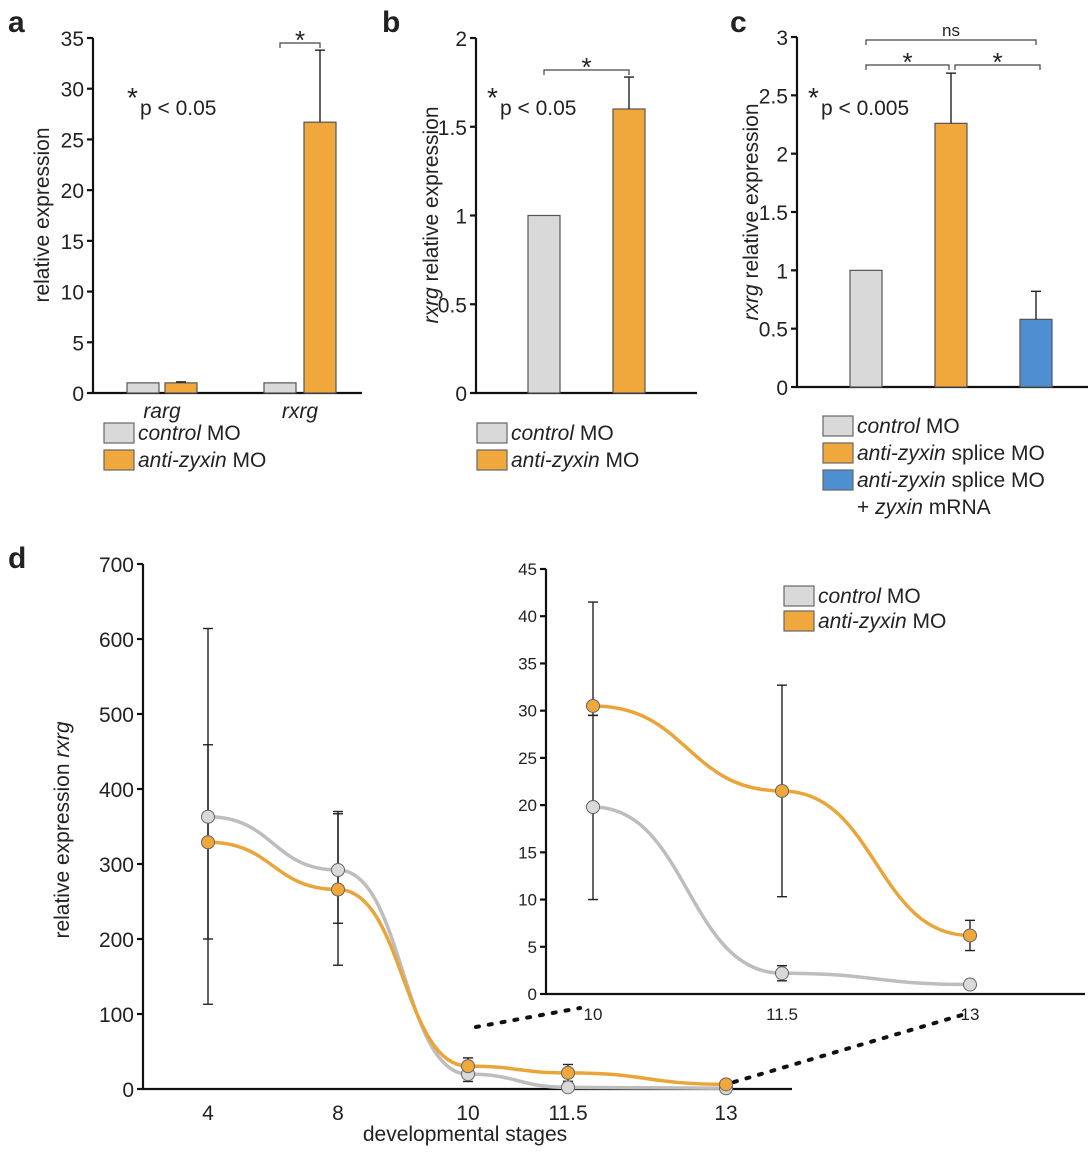 Image resolution: width=1090 pixels, height=1152 pixels. What do you see at coordinates (532, 947) in the screenshot?
I see `inset-y-tick-label: 5` at bounding box center [532, 947].